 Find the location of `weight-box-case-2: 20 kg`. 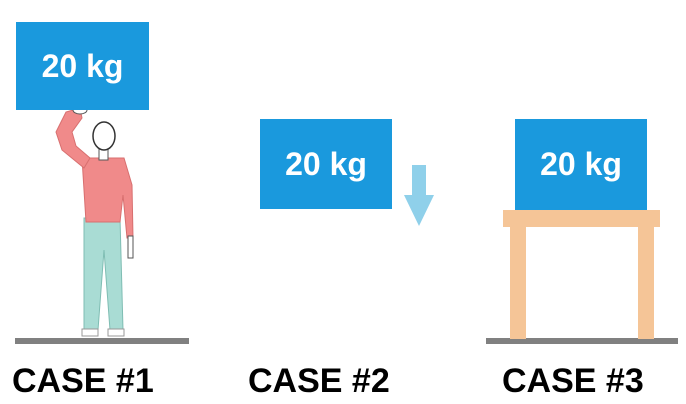

weight-box-case-2: 20 kg is located at coordinates (326, 164).